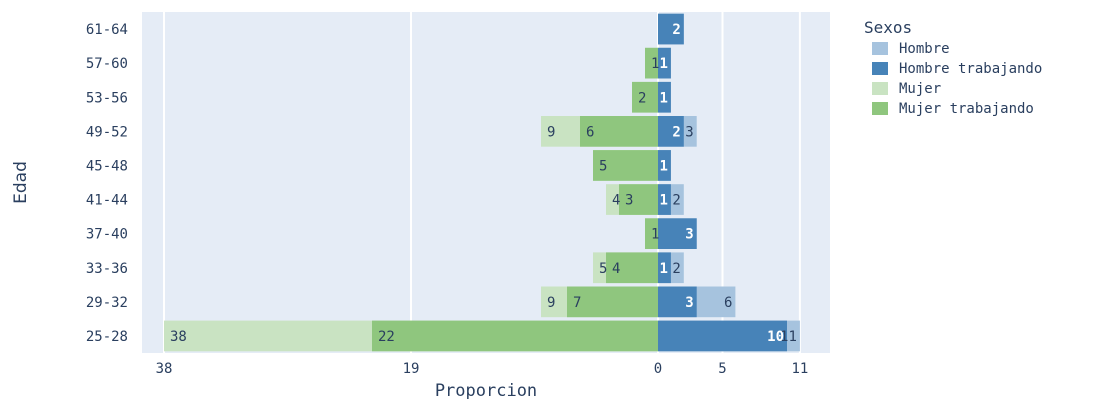 Image resolution: width=1106 pixels, height=399 pixels. Describe the element at coordinates (107, 235) in the screenshot. I see `y-tick-label: 37-40` at that location.